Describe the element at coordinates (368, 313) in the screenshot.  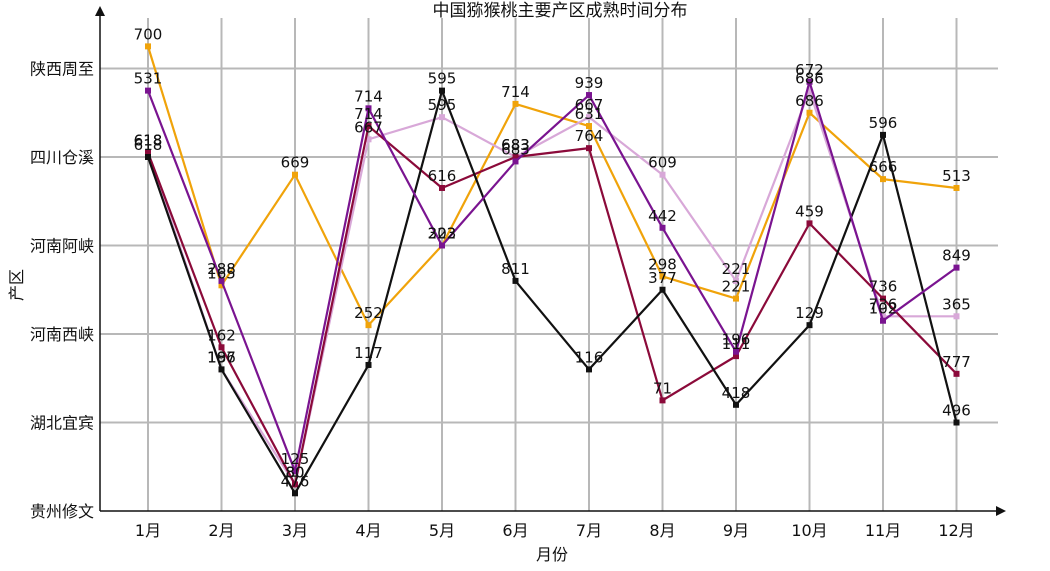
I see `data-label: 252` at that location.